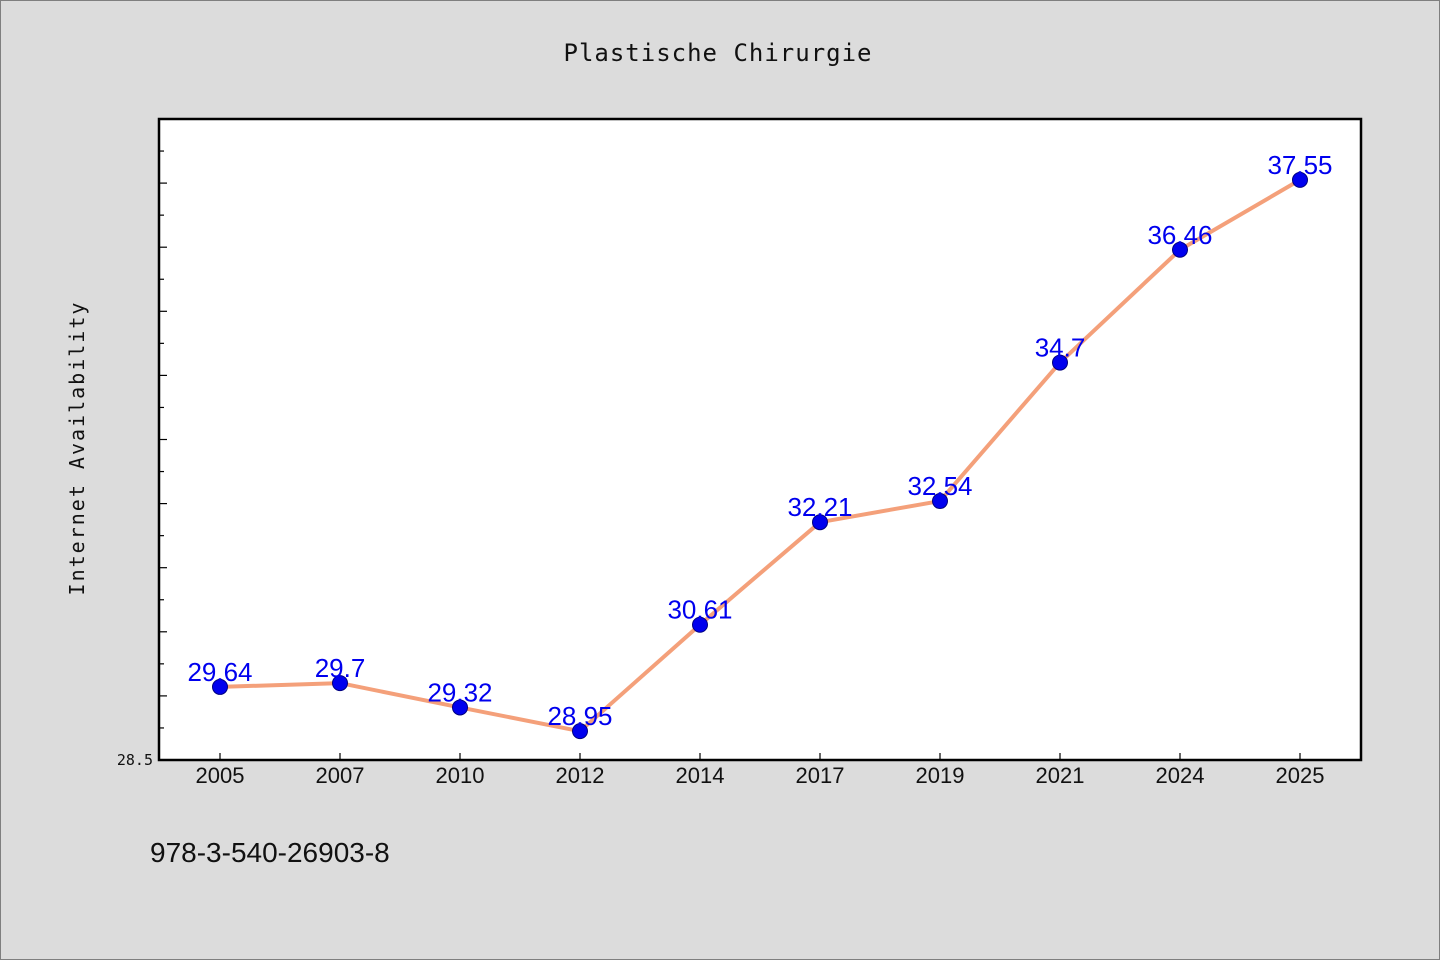 The width and height of the screenshot is (1440, 960). Describe the element at coordinates (580, 775) in the screenshot. I see `x-tick-label: 2012` at that location.